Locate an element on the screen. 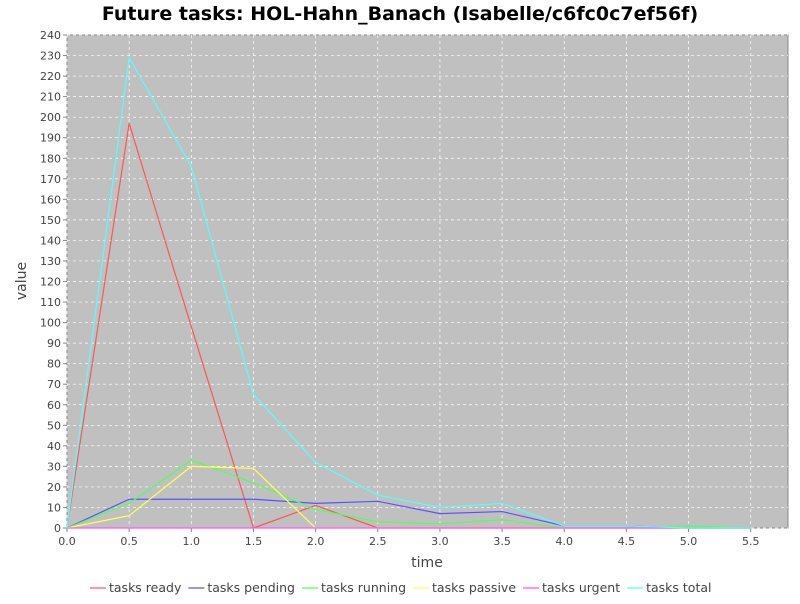 The height and width of the screenshot is (604, 800). y-axis-label: value is located at coordinates (22, 281).